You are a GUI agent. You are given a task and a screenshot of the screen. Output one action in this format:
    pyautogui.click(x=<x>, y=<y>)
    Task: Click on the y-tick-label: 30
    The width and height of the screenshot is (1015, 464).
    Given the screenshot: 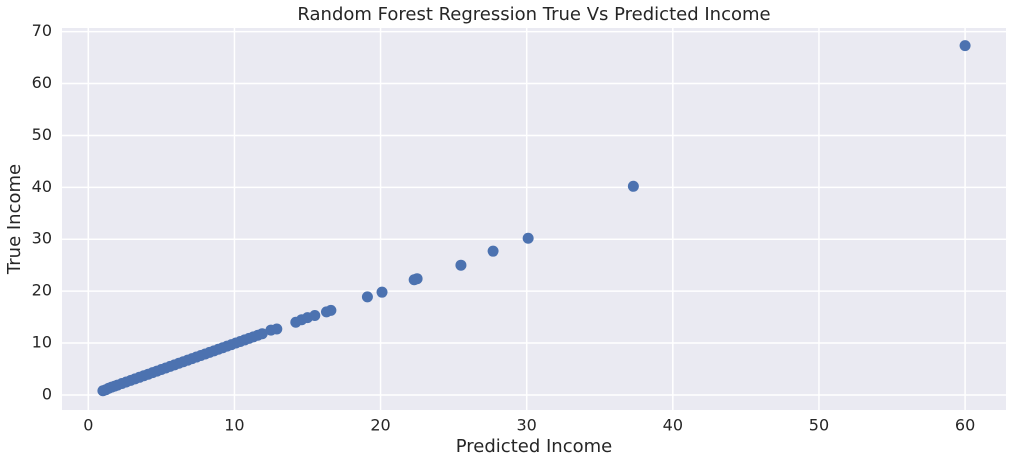 What is the action you would take?
    pyautogui.click(x=42, y=238)
    